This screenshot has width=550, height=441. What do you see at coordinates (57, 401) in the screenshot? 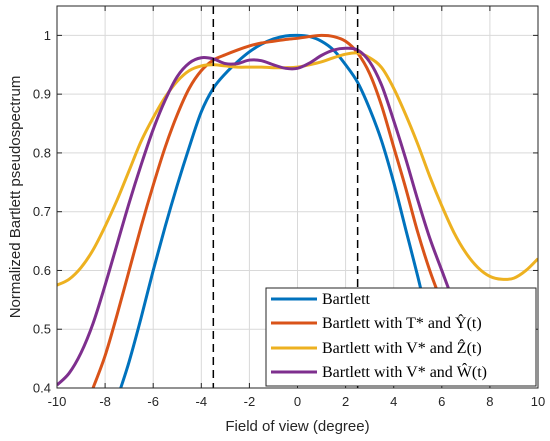
I see `x-tick-label: -10` at bounding box center [57, 401].